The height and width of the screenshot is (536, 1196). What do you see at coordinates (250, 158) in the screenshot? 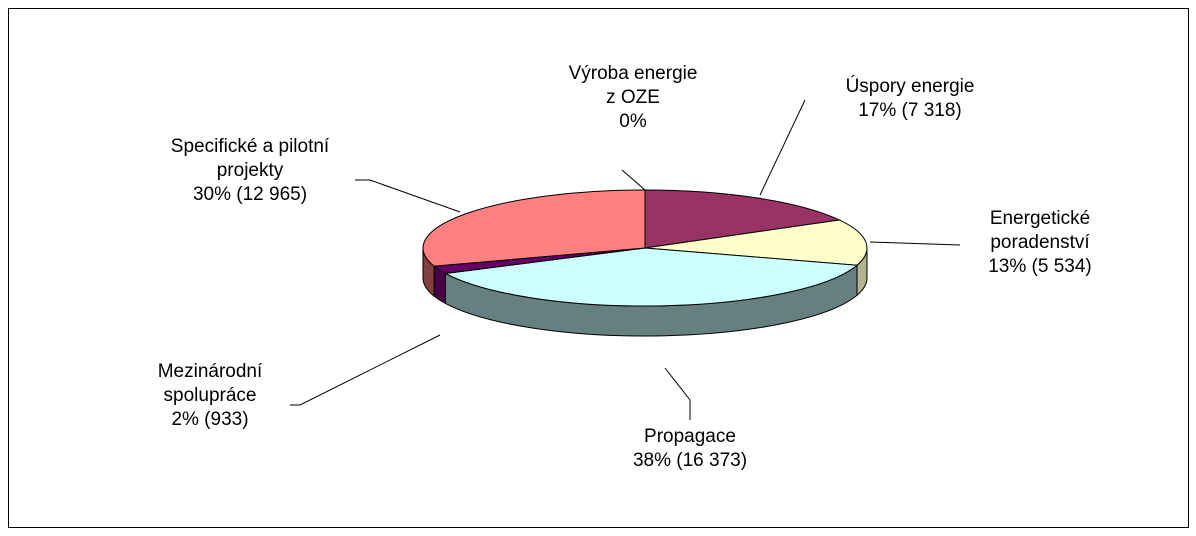
I see `category-label: Specifické a pilotní projekty` at bounding box center [250, 158].